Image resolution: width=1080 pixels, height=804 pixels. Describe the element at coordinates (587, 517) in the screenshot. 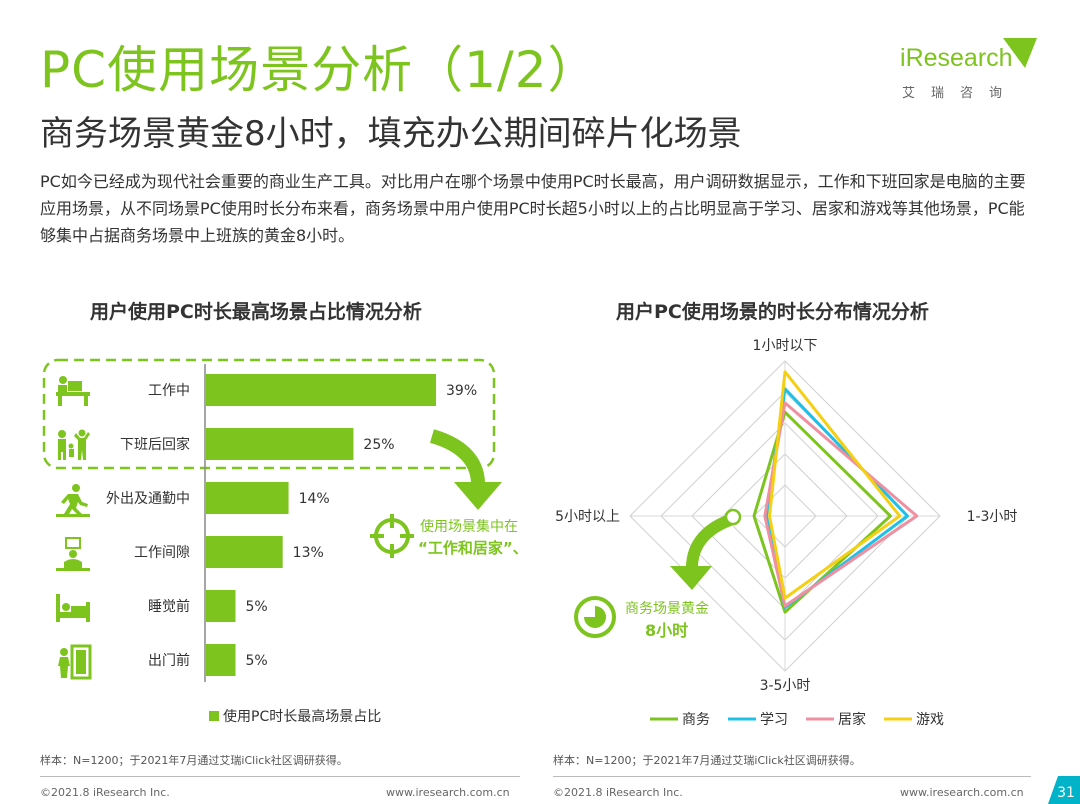

I see `radar-axis-label: 5小时以上` at that location.